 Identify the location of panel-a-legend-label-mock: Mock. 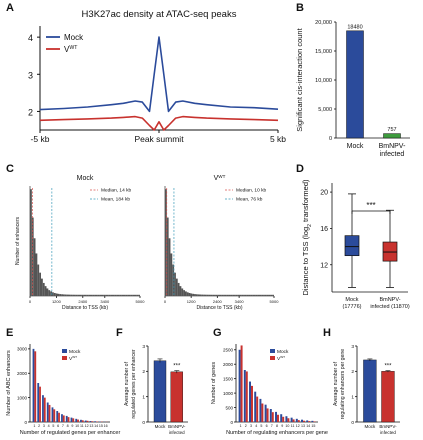
(74, 37).